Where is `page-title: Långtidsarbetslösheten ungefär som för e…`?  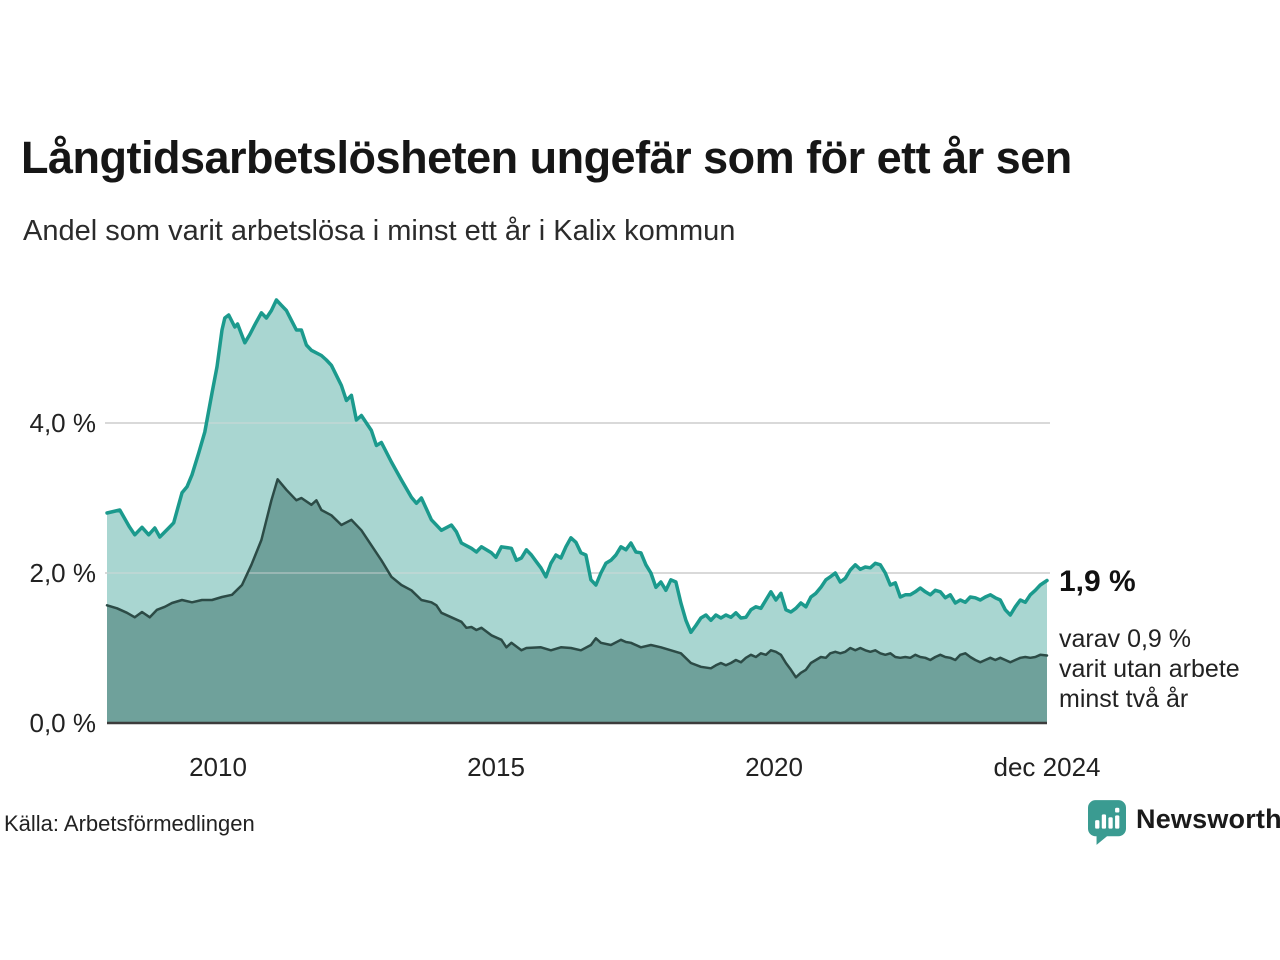 page-title: Långtidsarbetslösheten ungefär som för e… is located at coordinates (546, 157).